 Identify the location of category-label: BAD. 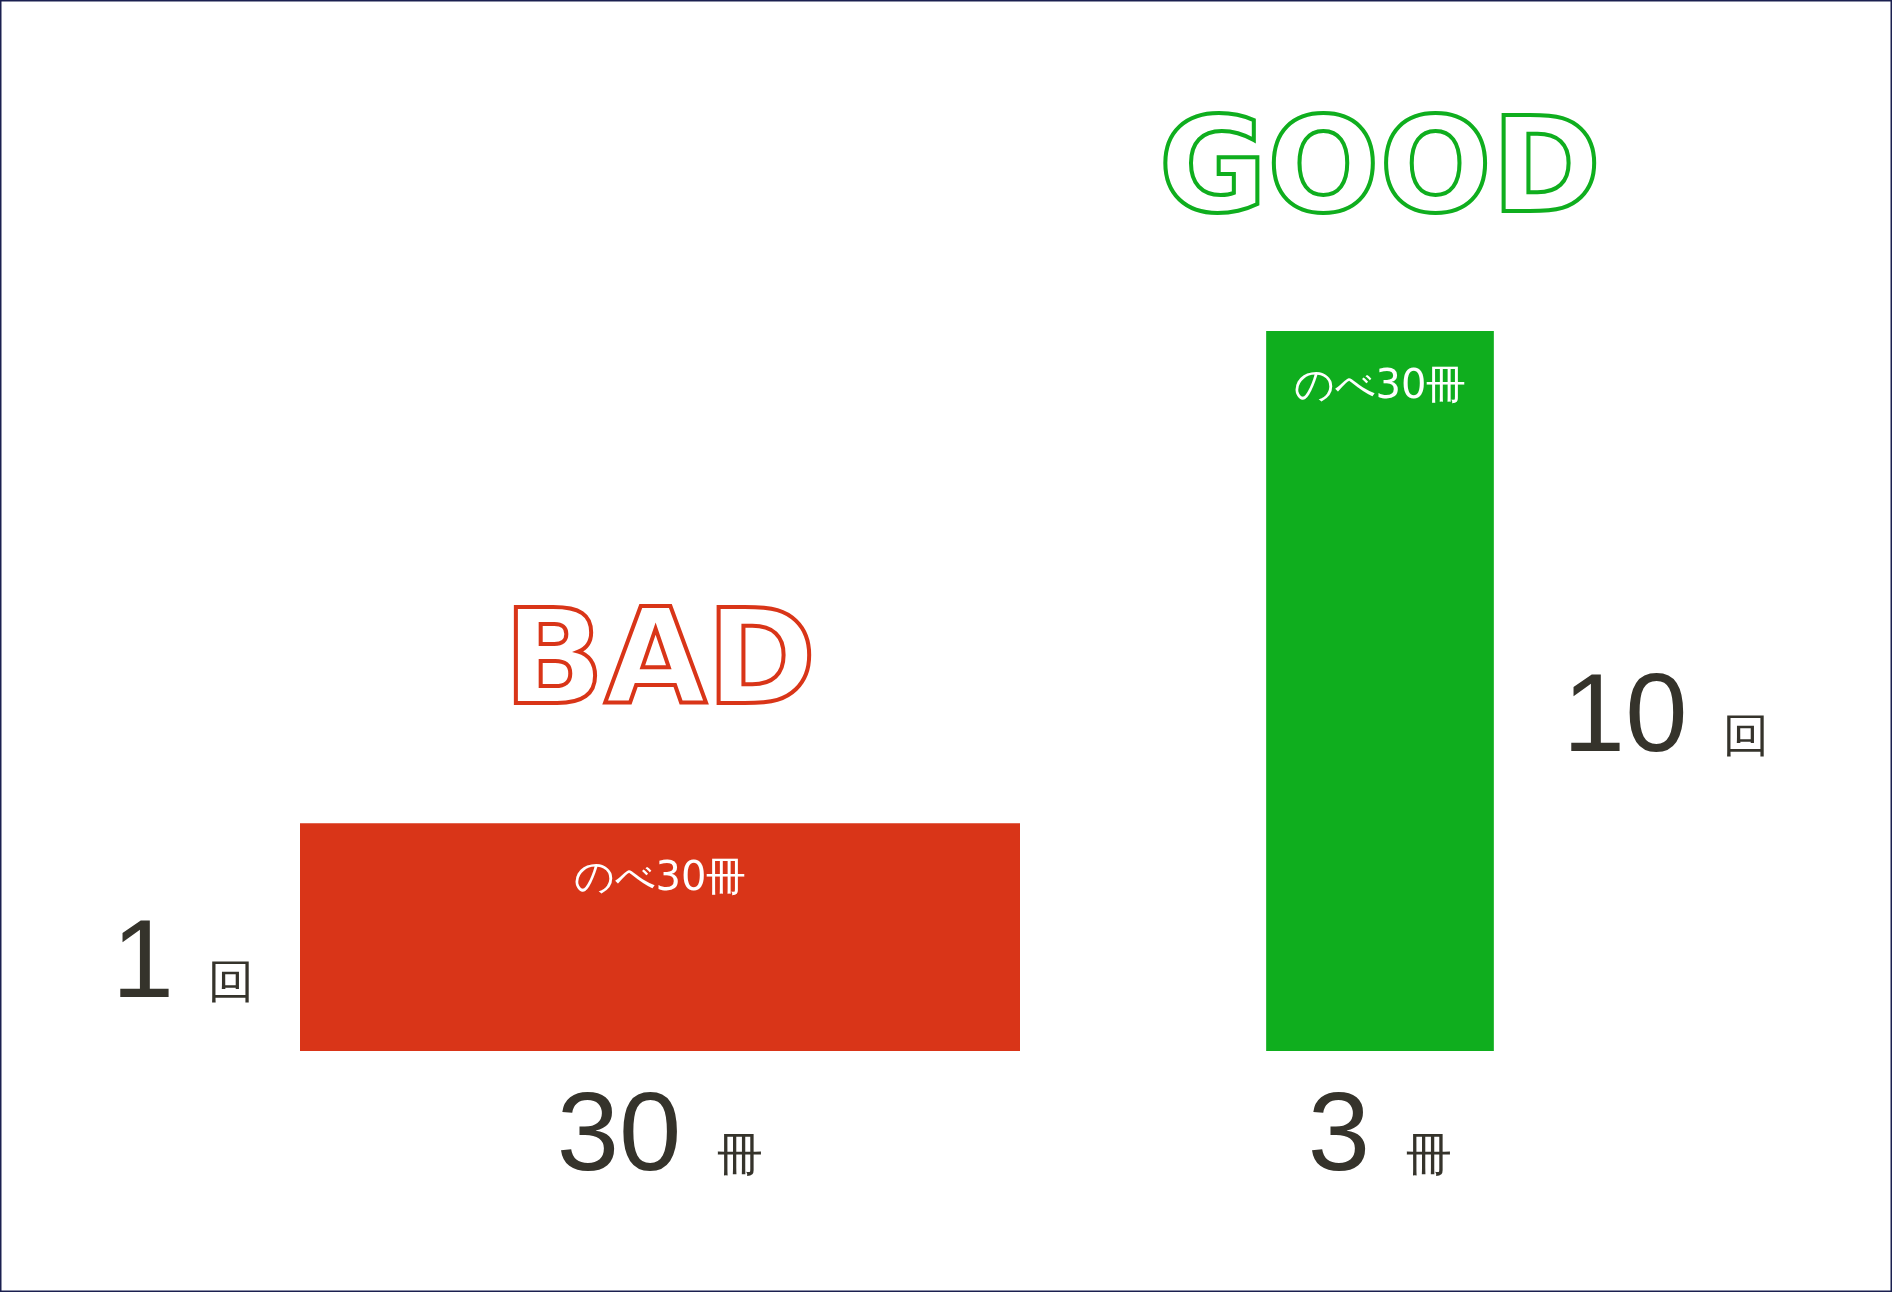
(660, 657).